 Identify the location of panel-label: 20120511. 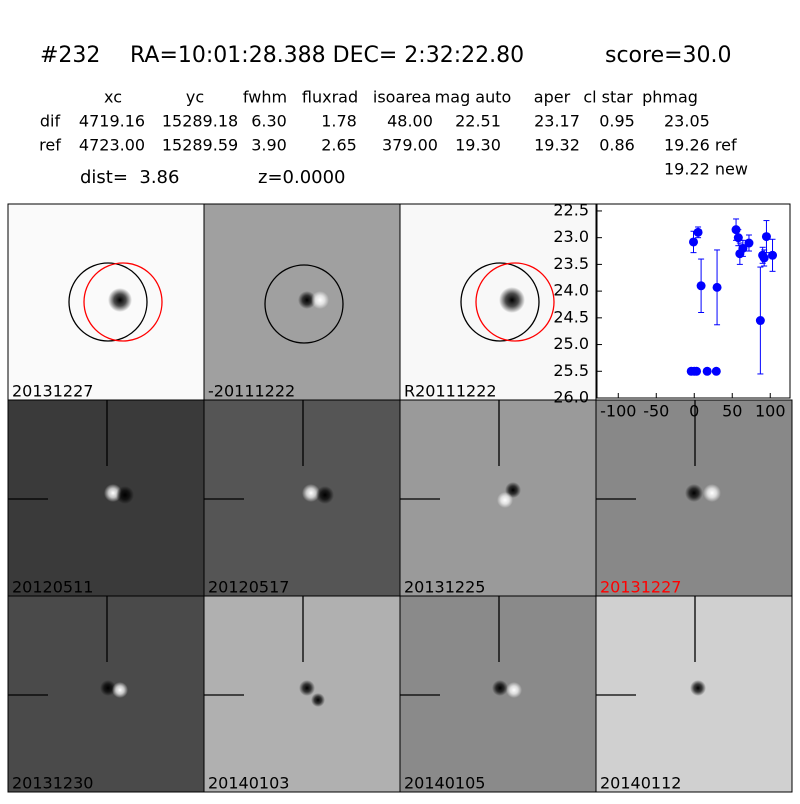
(52, 587).